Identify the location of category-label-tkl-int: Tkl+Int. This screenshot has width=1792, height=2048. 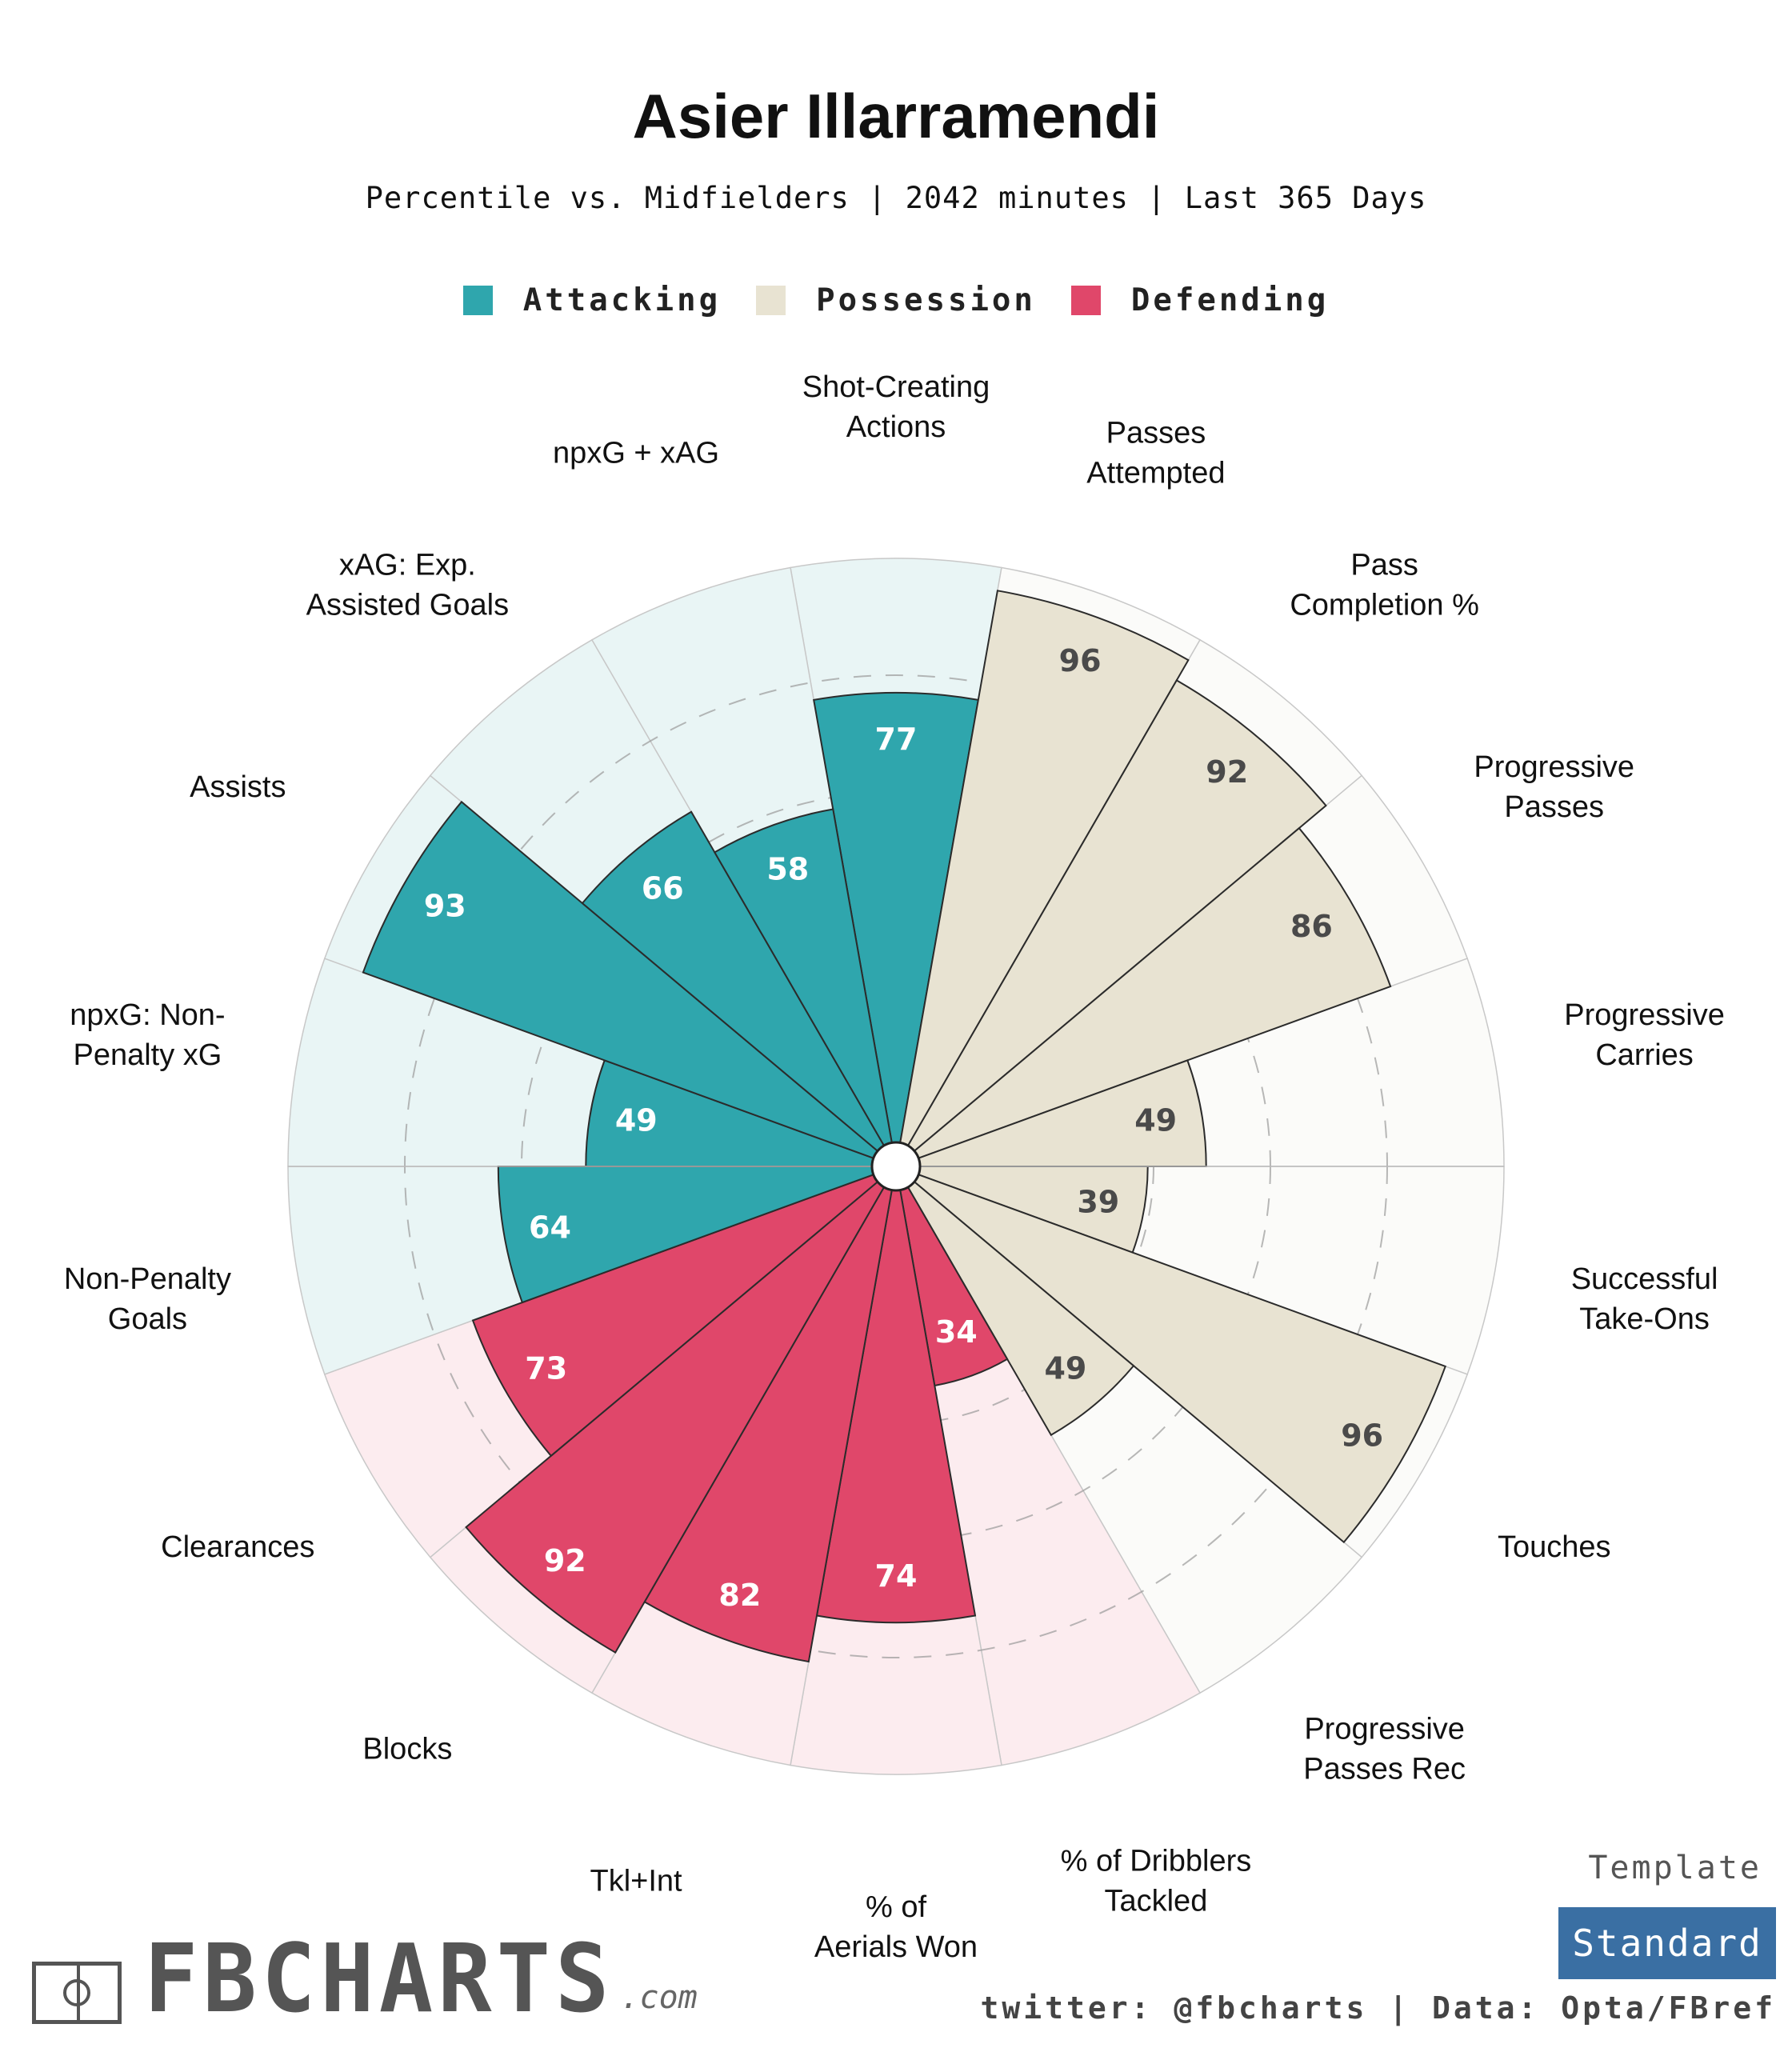
(636, 1881).